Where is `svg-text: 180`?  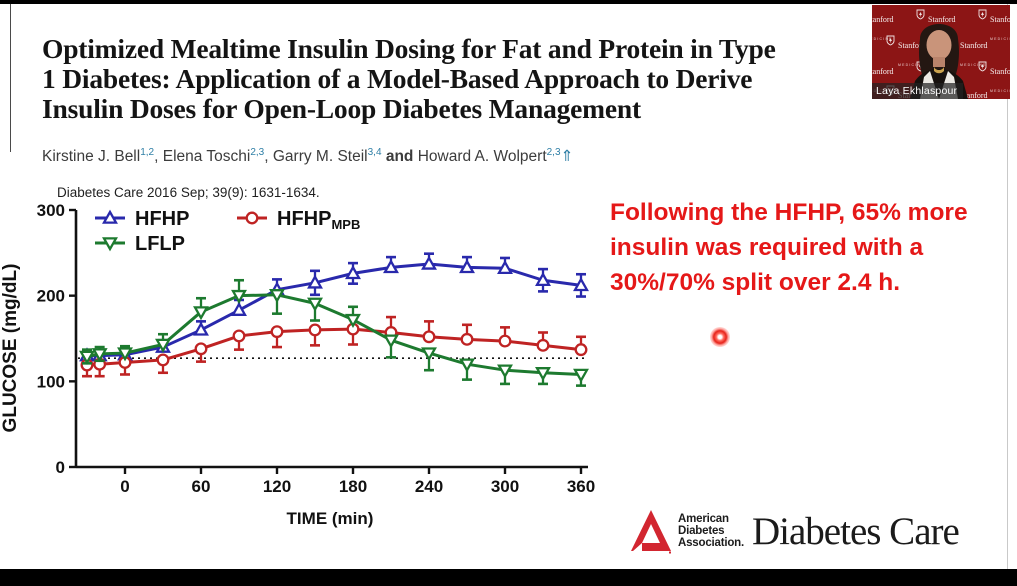 svg-text: 180 is located at coordinates (353, 486).